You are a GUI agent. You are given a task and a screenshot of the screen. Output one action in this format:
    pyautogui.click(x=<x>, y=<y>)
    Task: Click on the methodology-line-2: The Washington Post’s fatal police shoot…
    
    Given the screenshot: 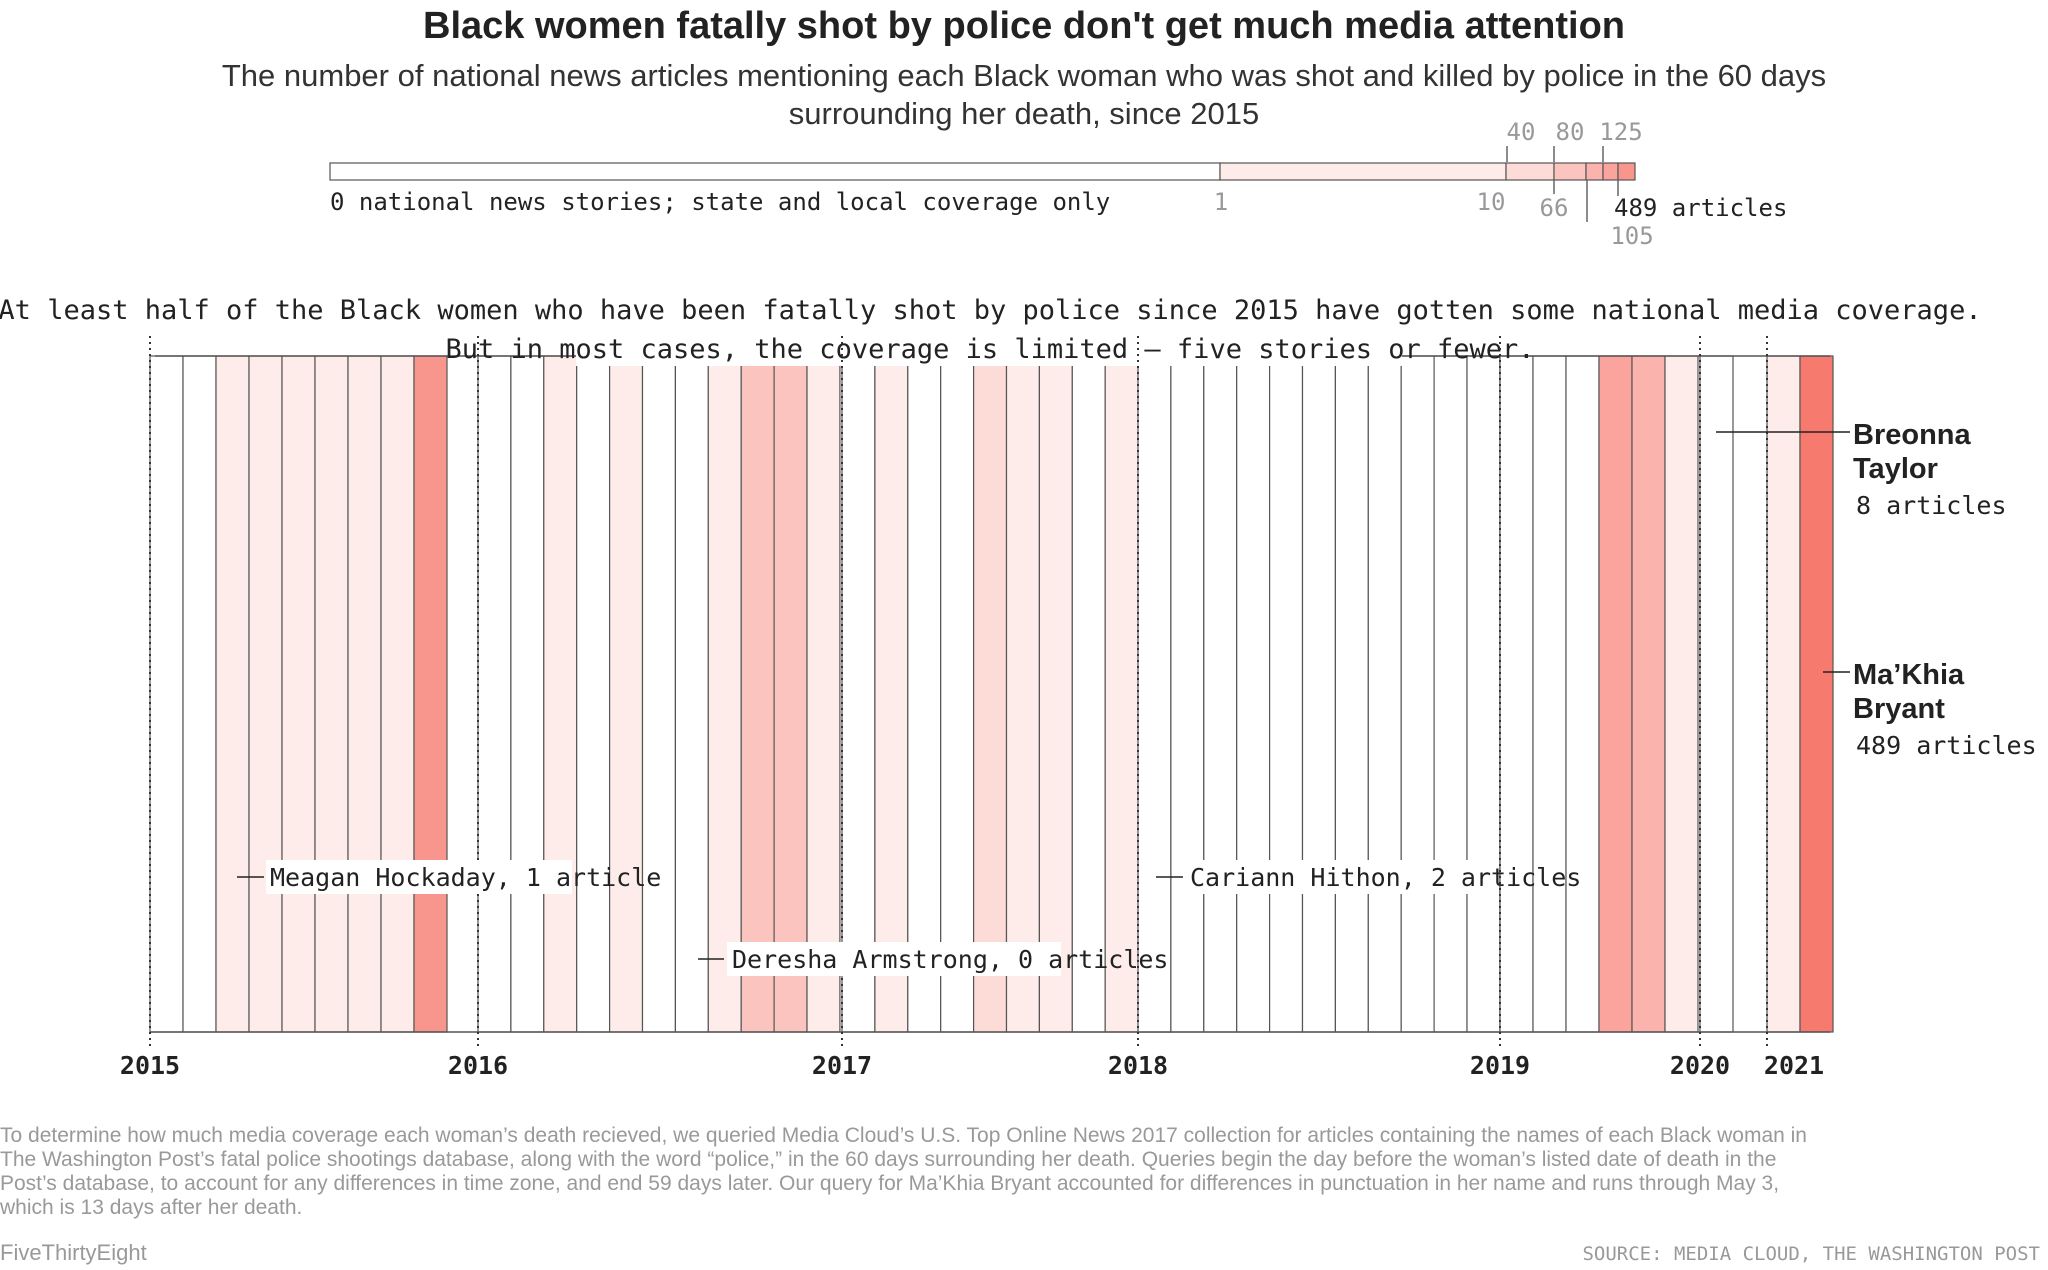 What is the action you would take?
    pyautogui.click(x=888, y=1159)
    